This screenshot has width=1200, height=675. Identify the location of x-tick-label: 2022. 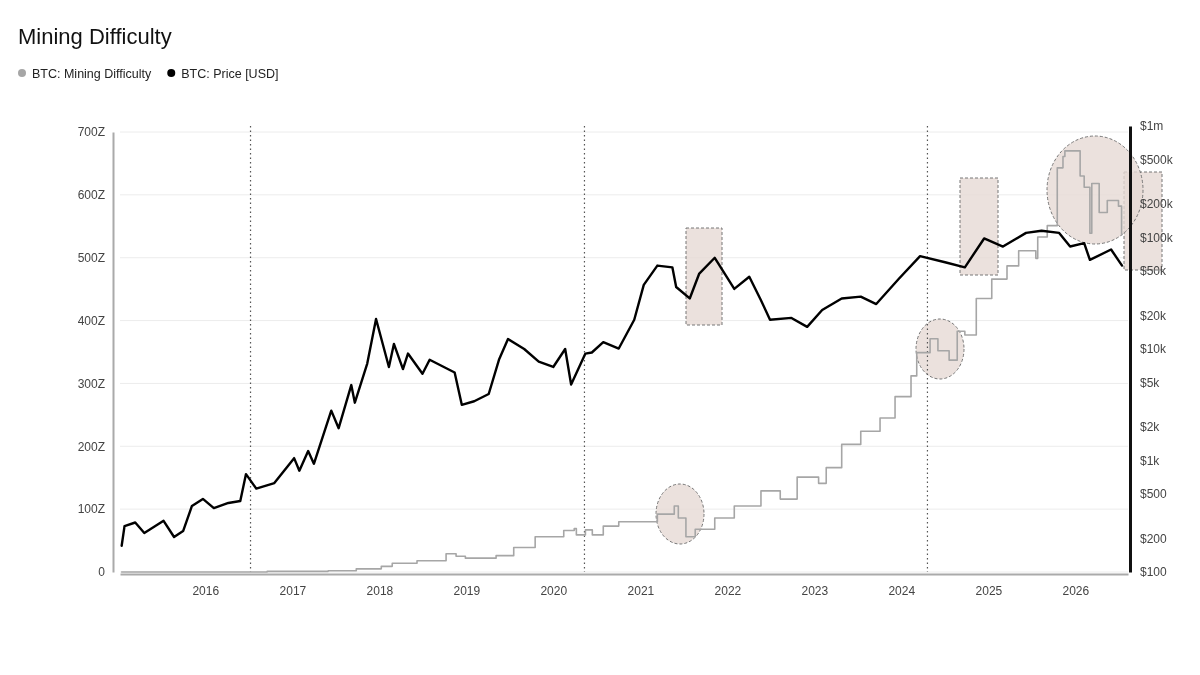
(728, 590).